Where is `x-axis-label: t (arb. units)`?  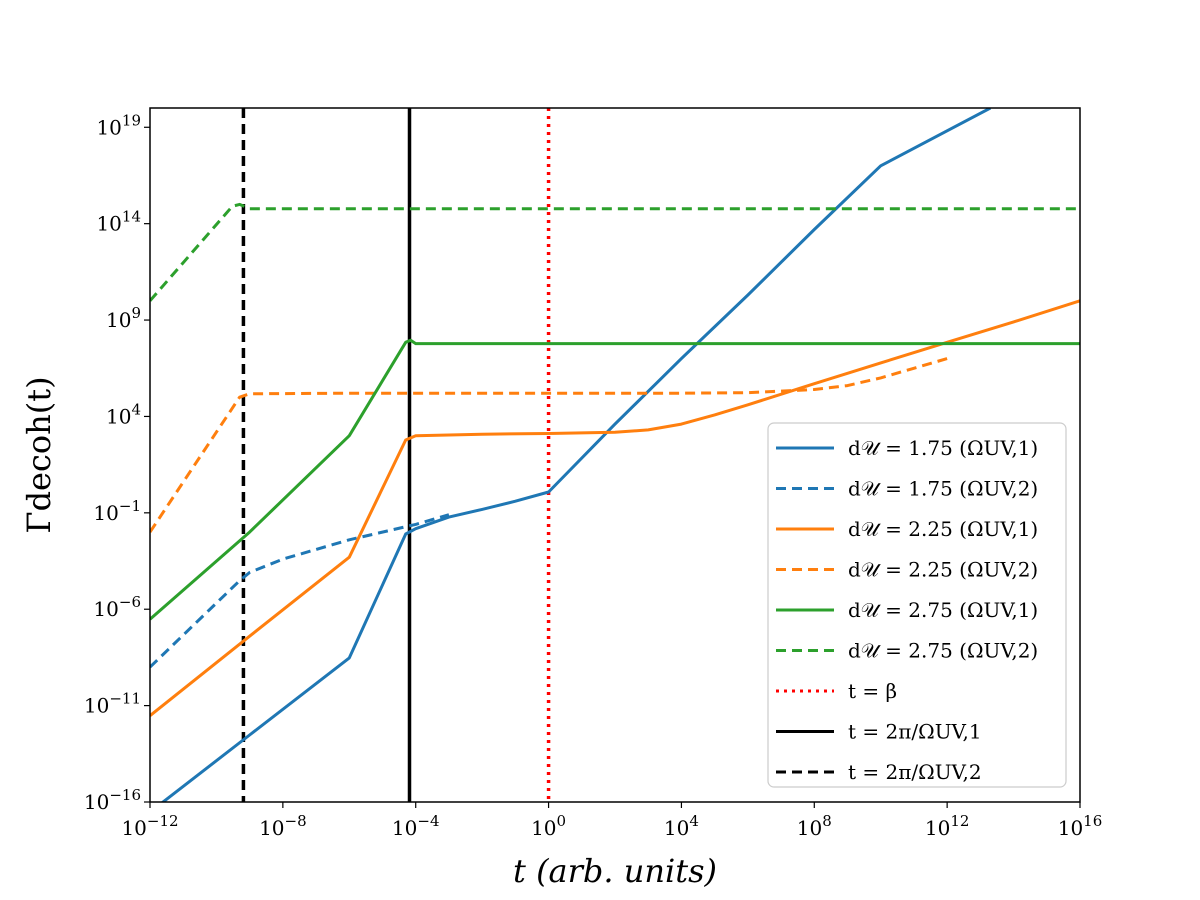
x-axis-label: t (arb. units) is located at coordinates (615, 871).